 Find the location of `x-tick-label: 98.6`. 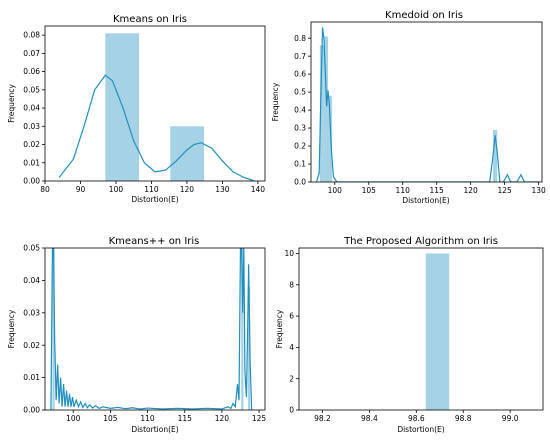

x-tick-label: 98.6 is located at coordinates (416, 418).